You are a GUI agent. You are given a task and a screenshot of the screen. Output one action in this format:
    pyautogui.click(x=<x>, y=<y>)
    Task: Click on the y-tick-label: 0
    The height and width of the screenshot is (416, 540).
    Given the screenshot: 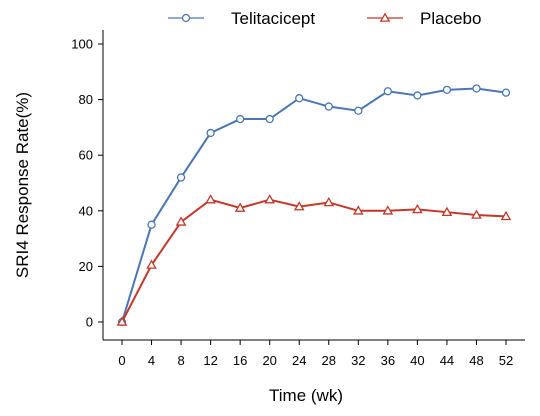 What is the action you would take?
    pyautogui.click(x=89, y=322)
    